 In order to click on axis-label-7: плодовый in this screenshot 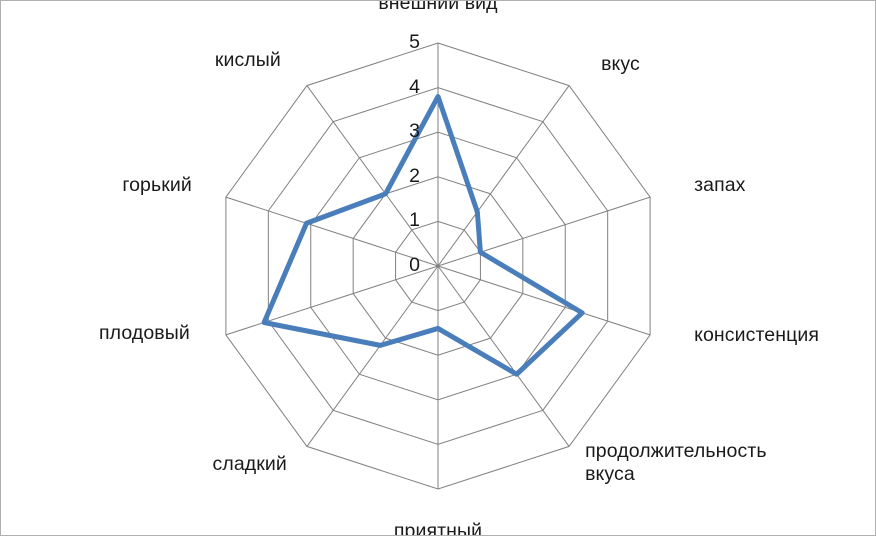, I will do `click(144, 332)`.